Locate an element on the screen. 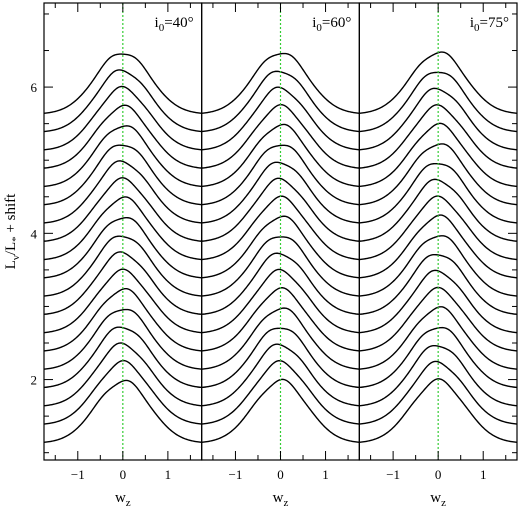 The width and height of the screenshot is (520, 519). y-tick-label: 4 is located at coordinates (34, 233).